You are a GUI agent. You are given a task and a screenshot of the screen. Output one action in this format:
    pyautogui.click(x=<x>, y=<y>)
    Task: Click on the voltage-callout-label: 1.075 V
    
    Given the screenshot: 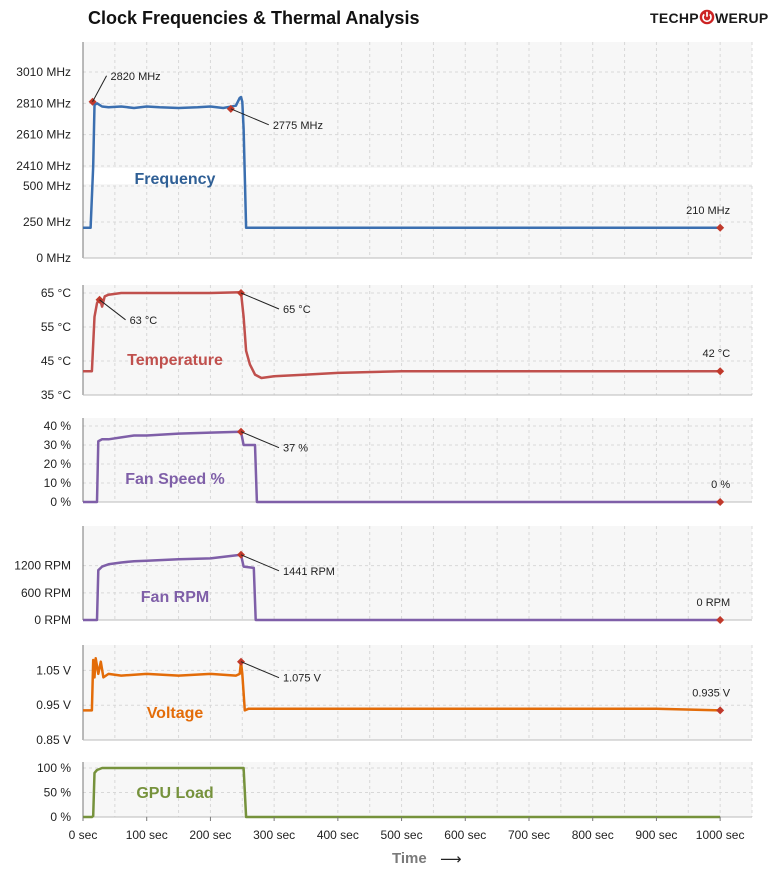 What is the action you would take?
    pyautogui.click(x=302, y=679)
    